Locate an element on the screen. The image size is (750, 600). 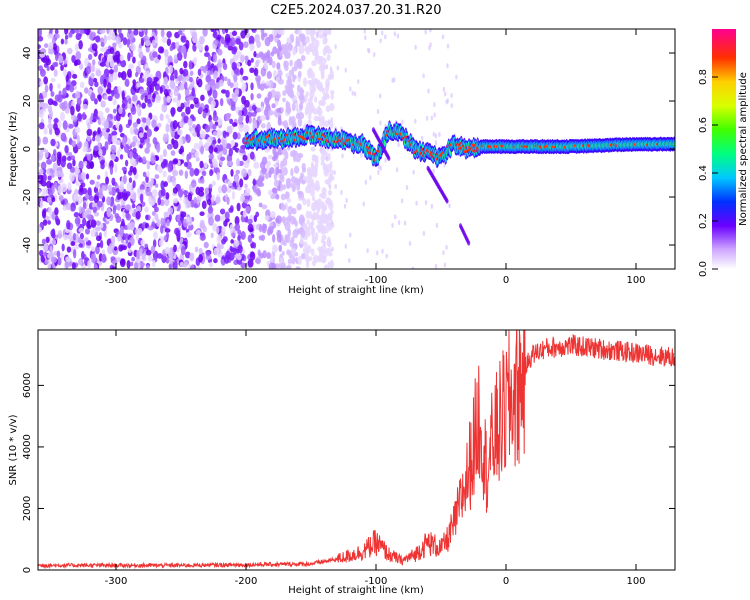
y-tick-label: -40 is located at coordinates (27, 245).